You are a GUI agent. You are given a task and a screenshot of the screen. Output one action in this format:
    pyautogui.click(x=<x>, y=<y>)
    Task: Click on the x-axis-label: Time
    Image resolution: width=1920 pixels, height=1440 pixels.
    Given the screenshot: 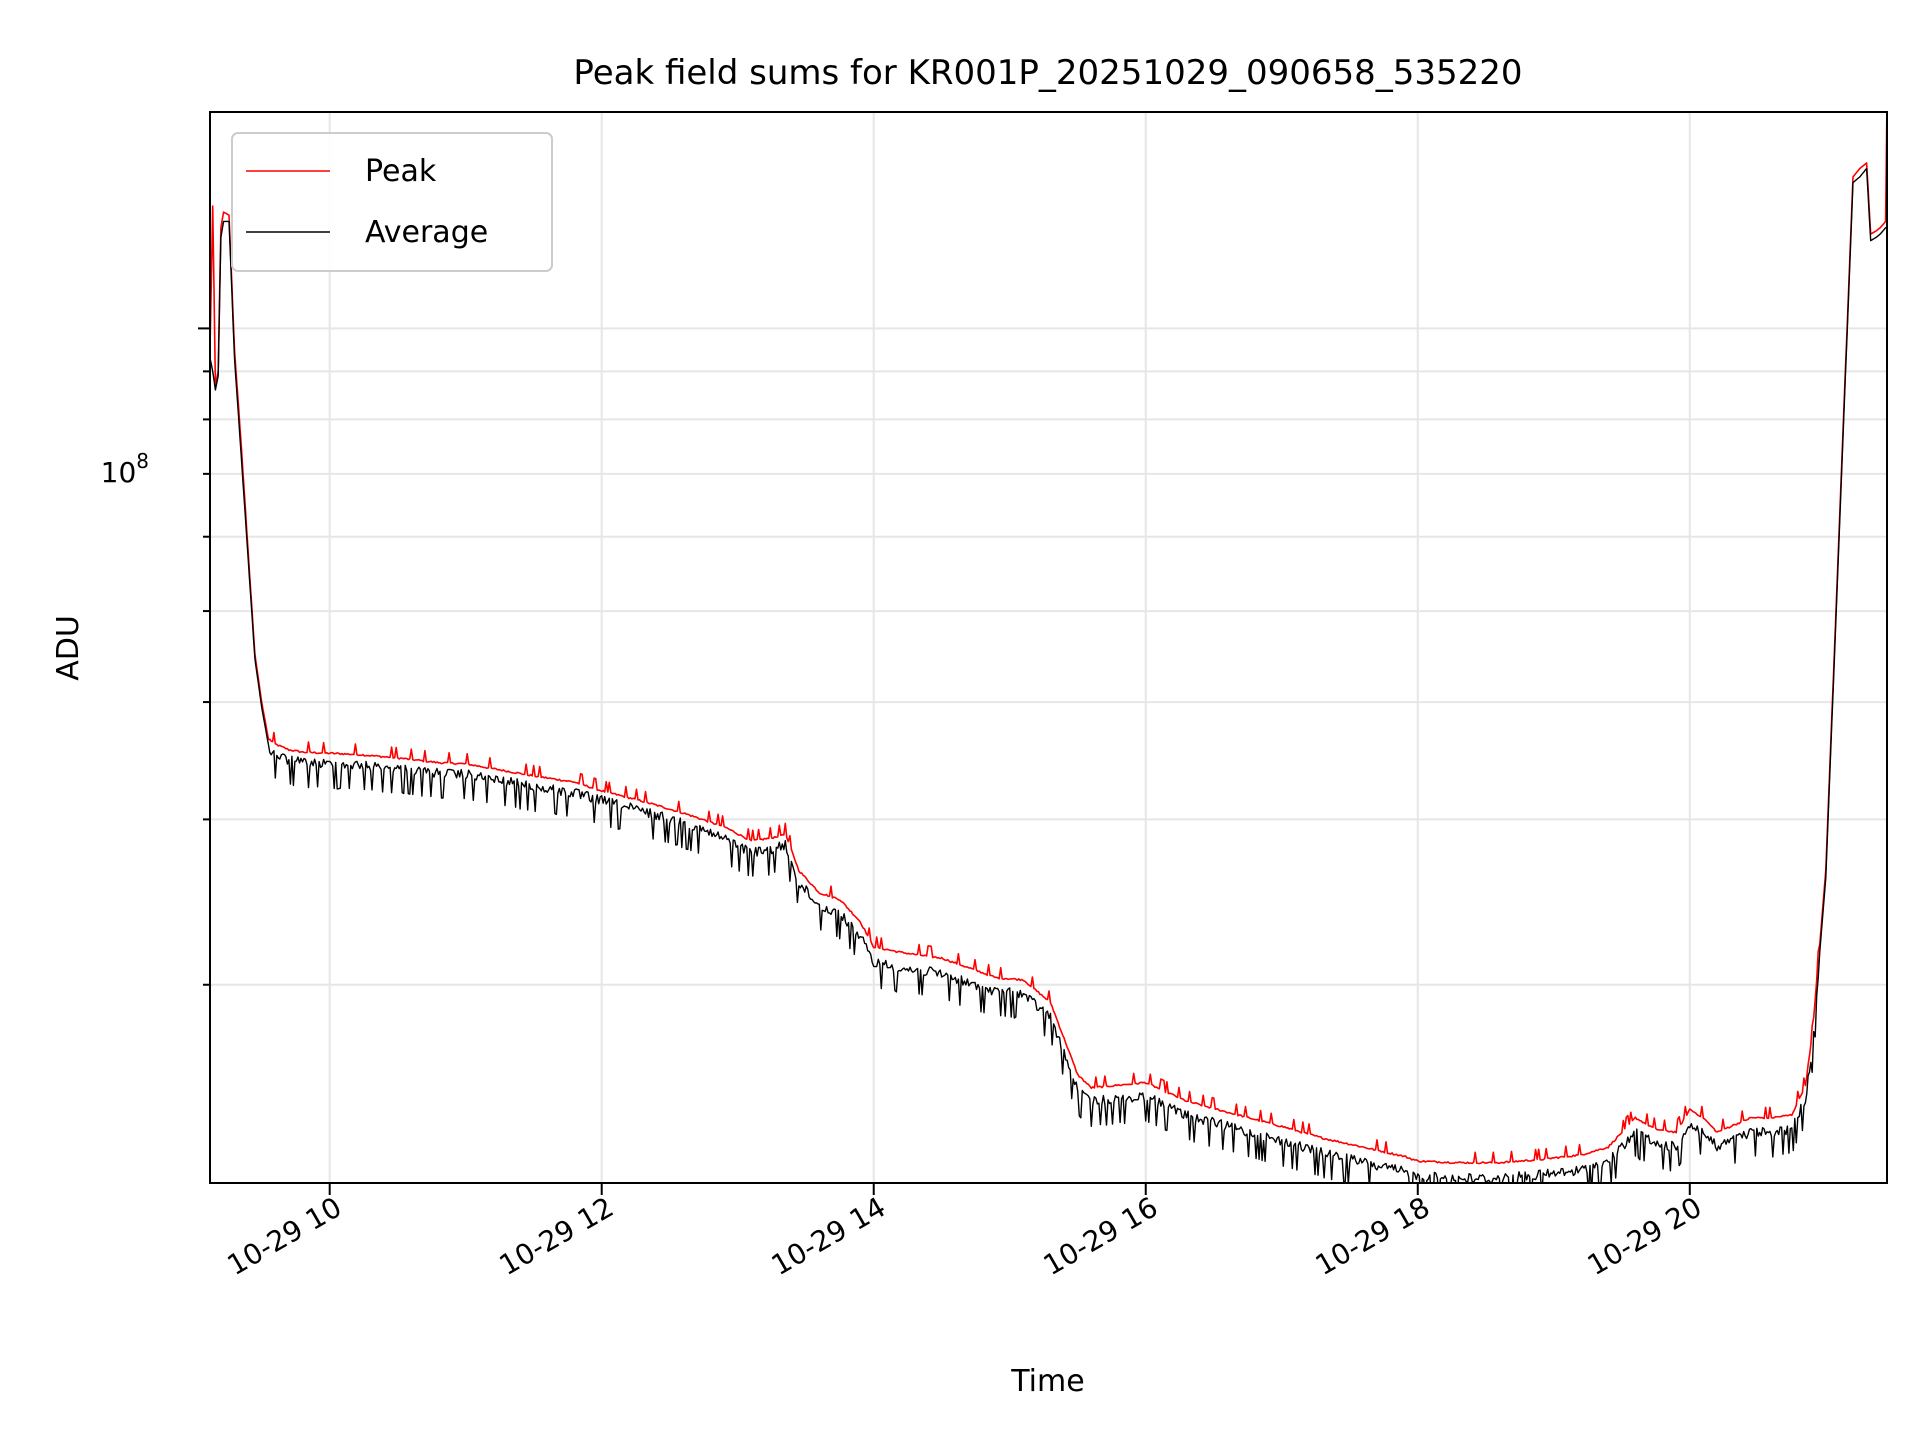 What is the action you would take?
    pyautogui.click(x=1047, y=1381)
    